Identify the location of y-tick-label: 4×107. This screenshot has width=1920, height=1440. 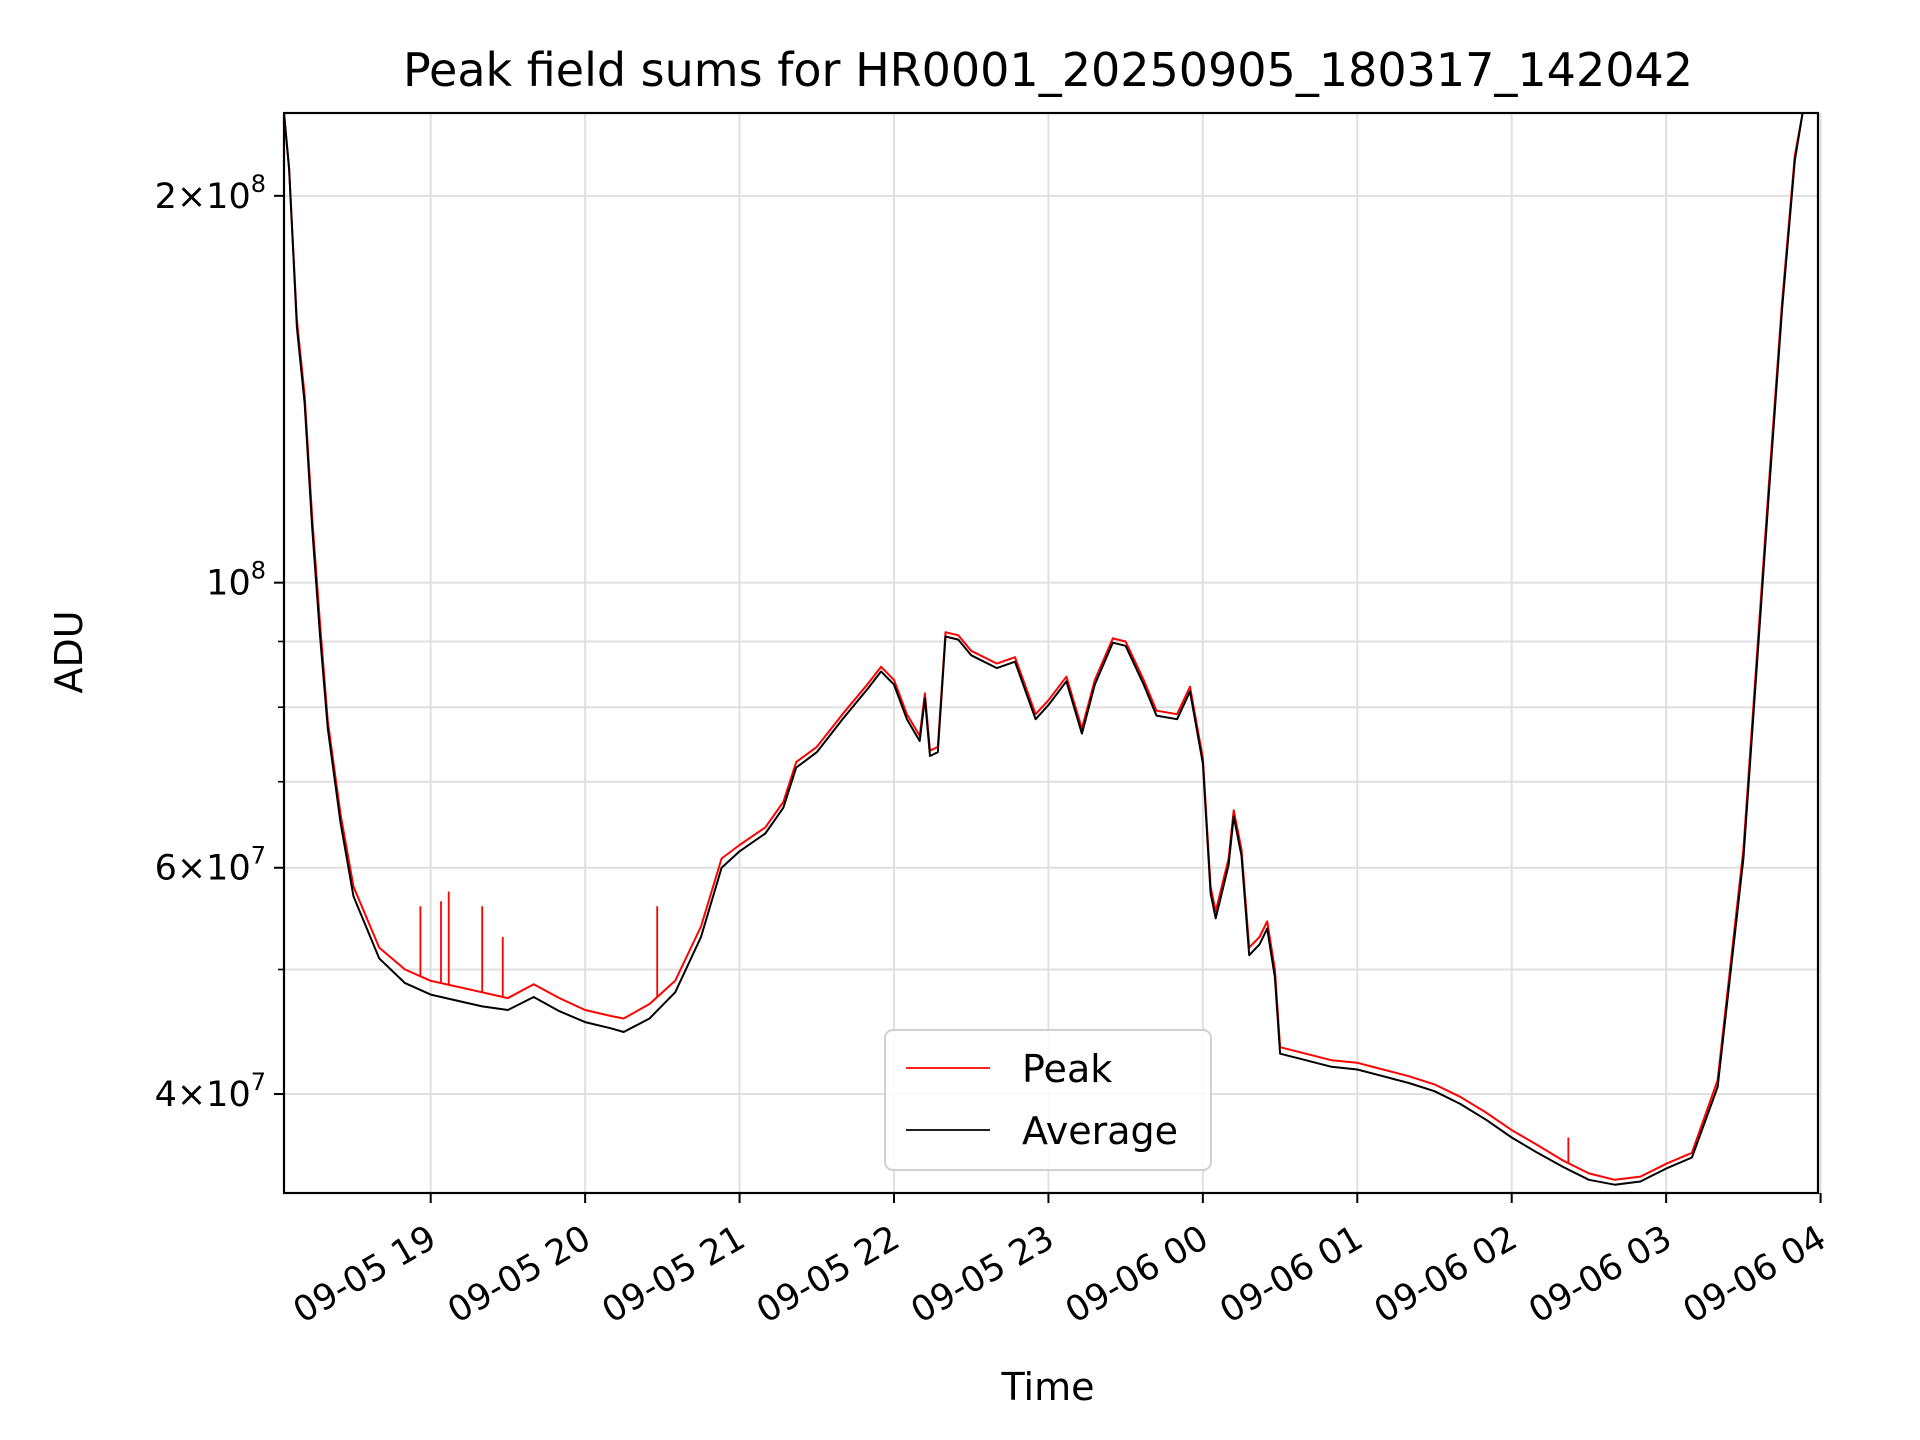
(210, 1091).